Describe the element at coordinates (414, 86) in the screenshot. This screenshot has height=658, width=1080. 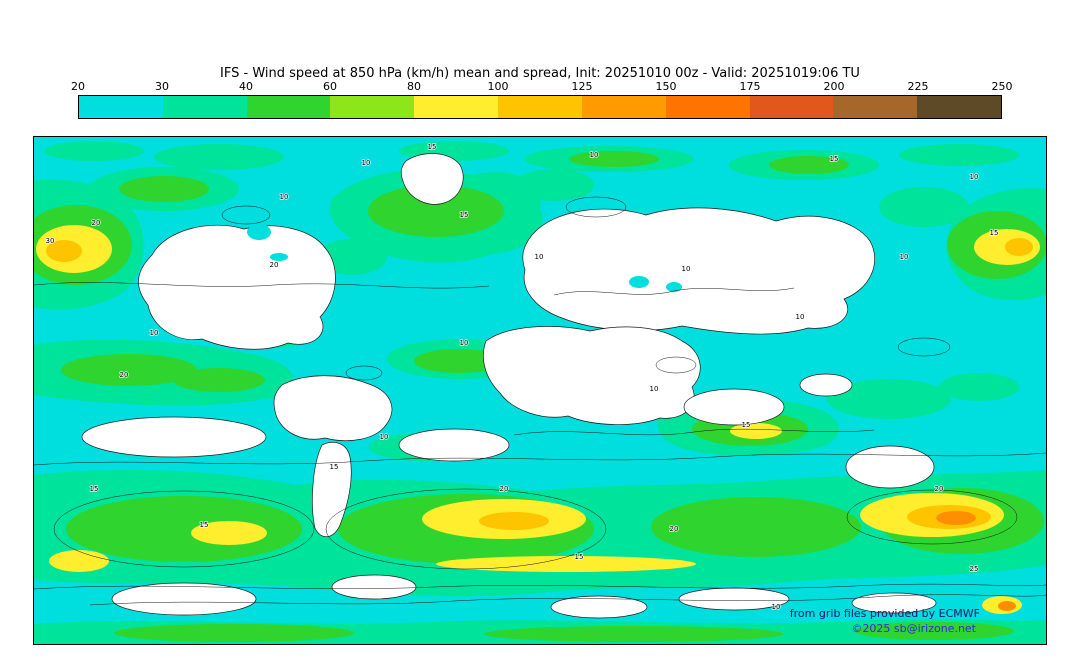
I see `legend-tick: 80` at that location.